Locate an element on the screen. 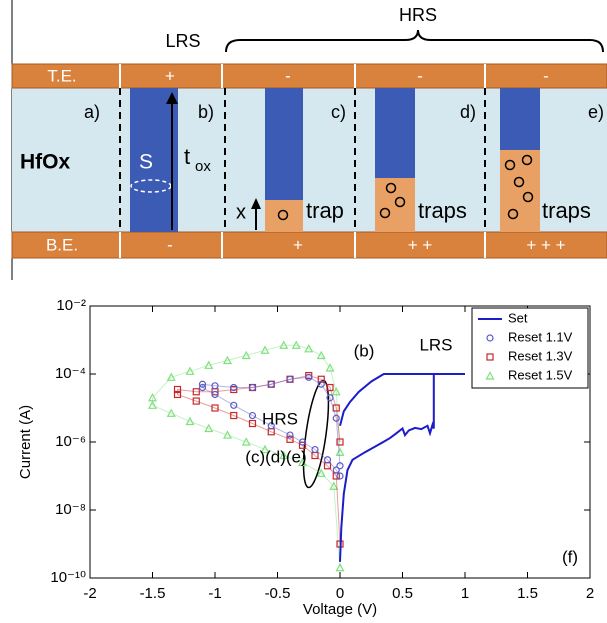 The width and height of the screenshot is (607, 623). series-trace is located at coordinates (271, 426).